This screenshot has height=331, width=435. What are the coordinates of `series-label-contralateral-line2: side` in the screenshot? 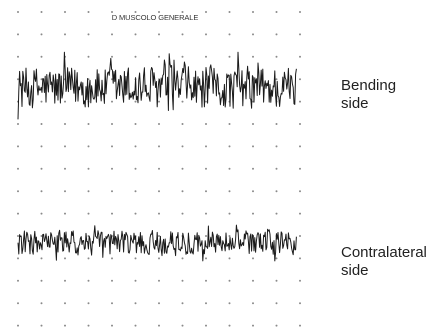 It's located at (355, 270).